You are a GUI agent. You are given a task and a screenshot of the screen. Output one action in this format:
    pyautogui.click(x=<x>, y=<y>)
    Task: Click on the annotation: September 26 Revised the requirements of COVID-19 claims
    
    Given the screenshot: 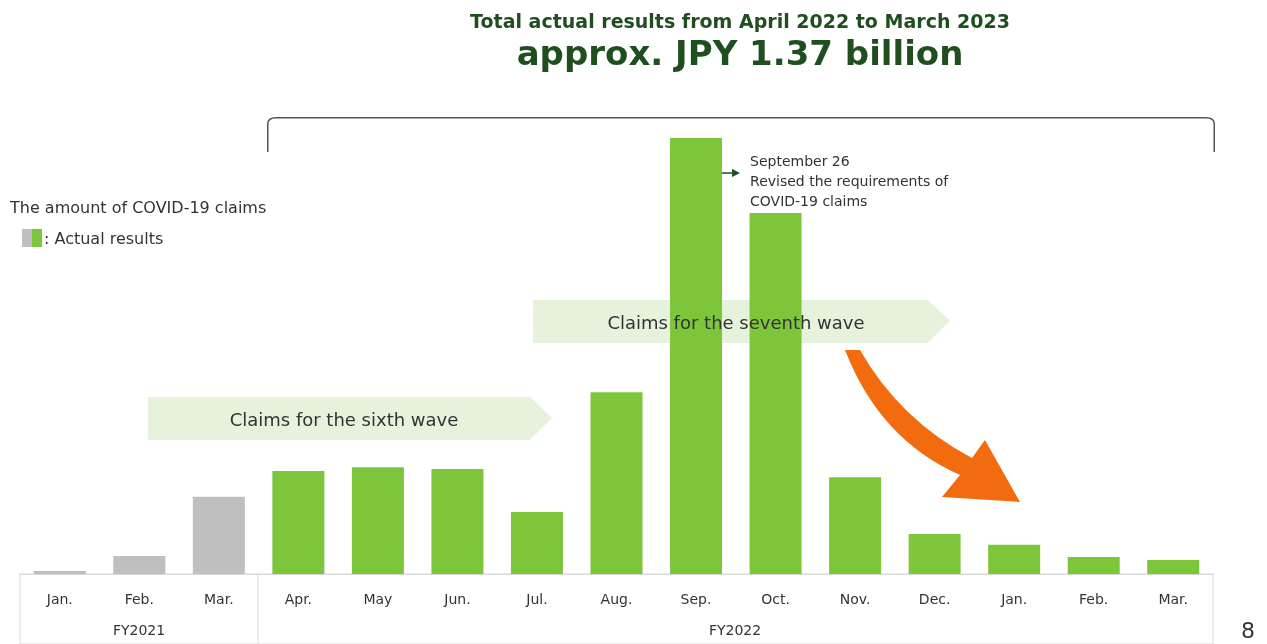 What is the action you would take?
    pyautogui.click(x=850, y=180)
    